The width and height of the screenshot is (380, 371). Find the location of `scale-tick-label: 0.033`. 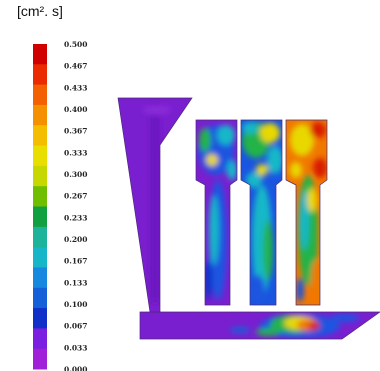

scale-tick-label: 0.033 is located at coordinates (76, 347).